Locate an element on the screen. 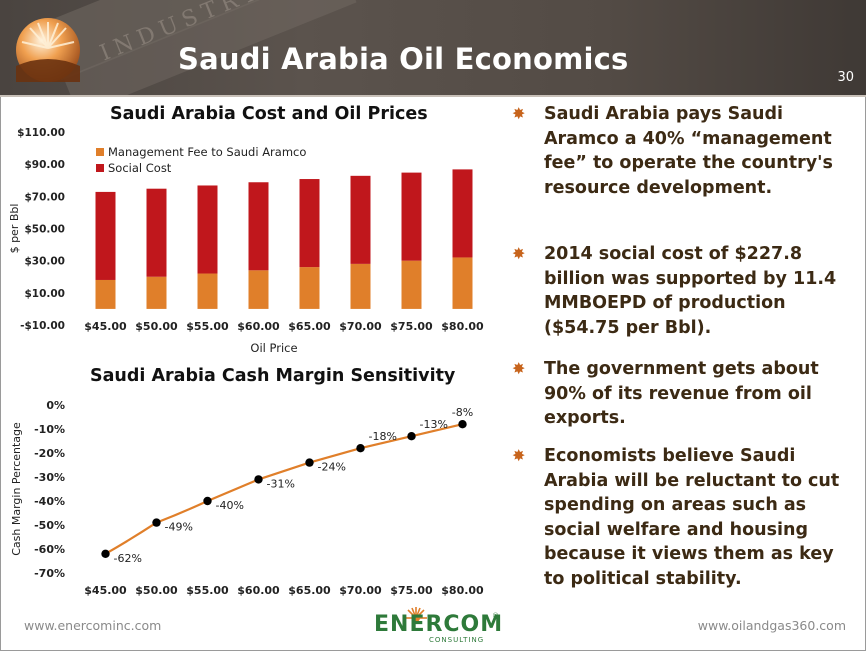 This screenshot has width=866, height=651. y-tick-label: -10% is located at coordinates (49, 429).